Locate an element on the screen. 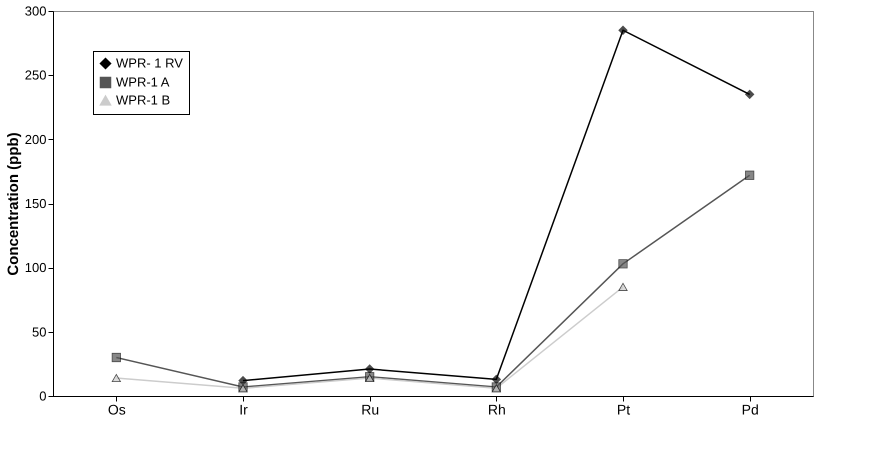  y-tick-label: 0 is located at coordinates (42, 396).